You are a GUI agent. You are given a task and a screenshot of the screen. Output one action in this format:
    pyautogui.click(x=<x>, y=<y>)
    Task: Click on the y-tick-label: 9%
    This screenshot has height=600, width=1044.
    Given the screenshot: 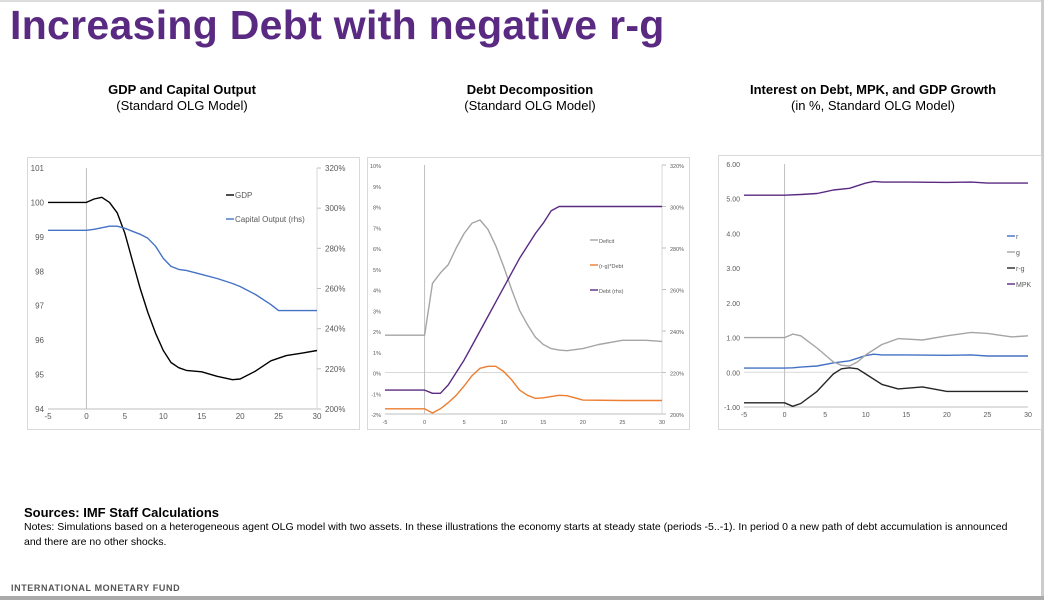 What is the action you would take?
    pyautogui.click(x=377, y=188)
    